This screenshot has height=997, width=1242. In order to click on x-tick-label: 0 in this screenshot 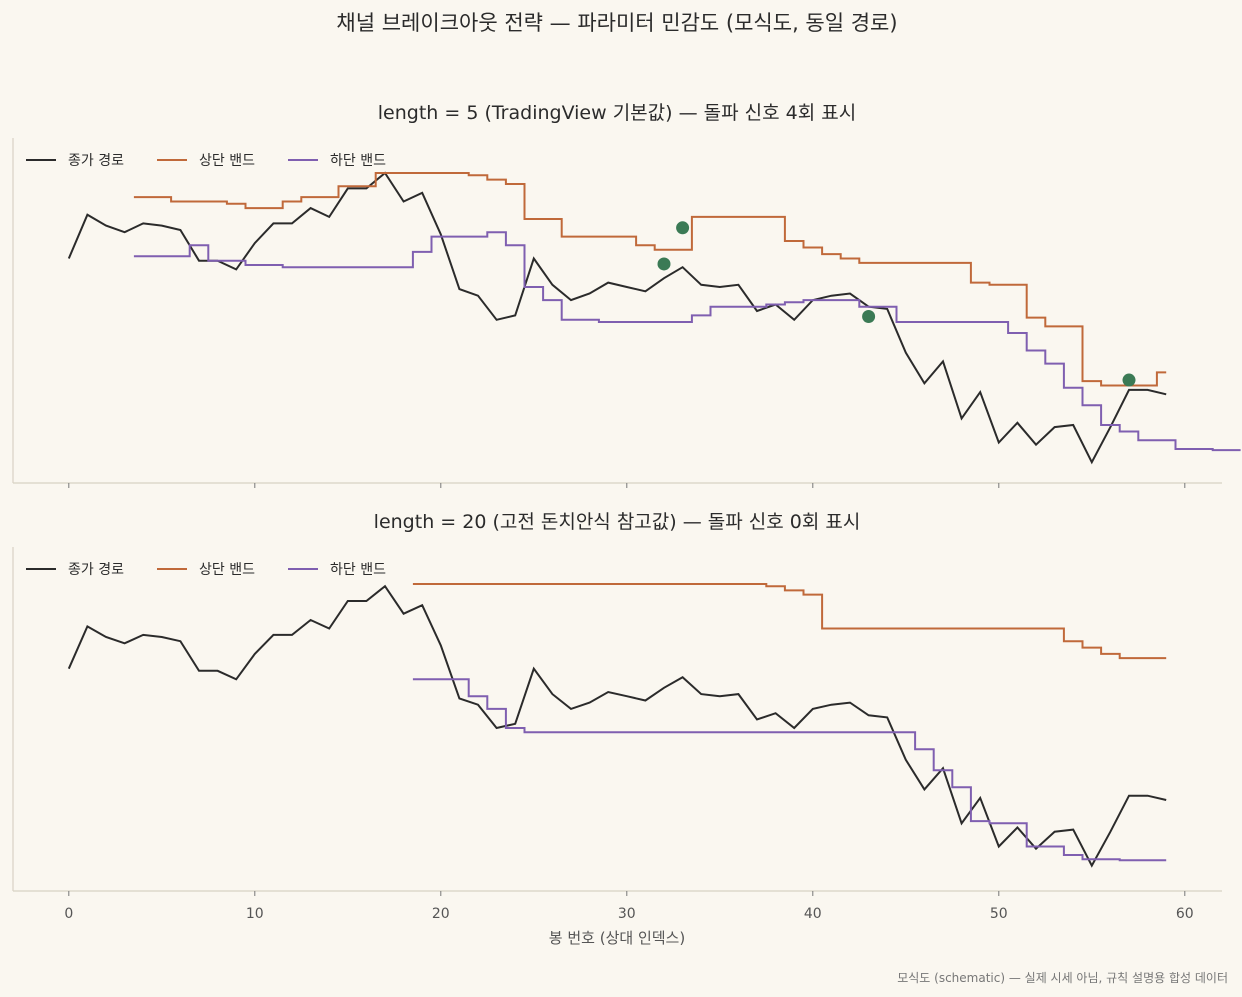, I will do `click(68, 914)`.